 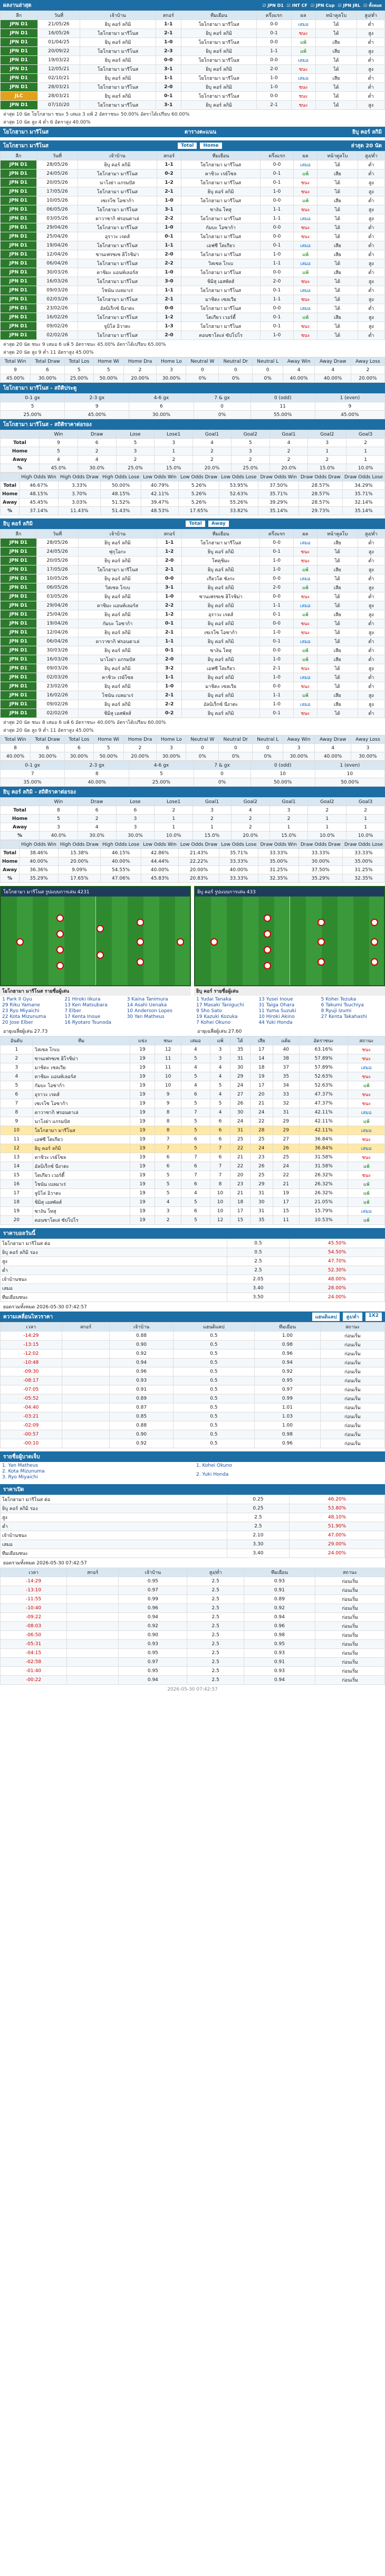 I want to click on filter-checkbox-3: ☑ JPN JRL, so click(x=349, y=5).